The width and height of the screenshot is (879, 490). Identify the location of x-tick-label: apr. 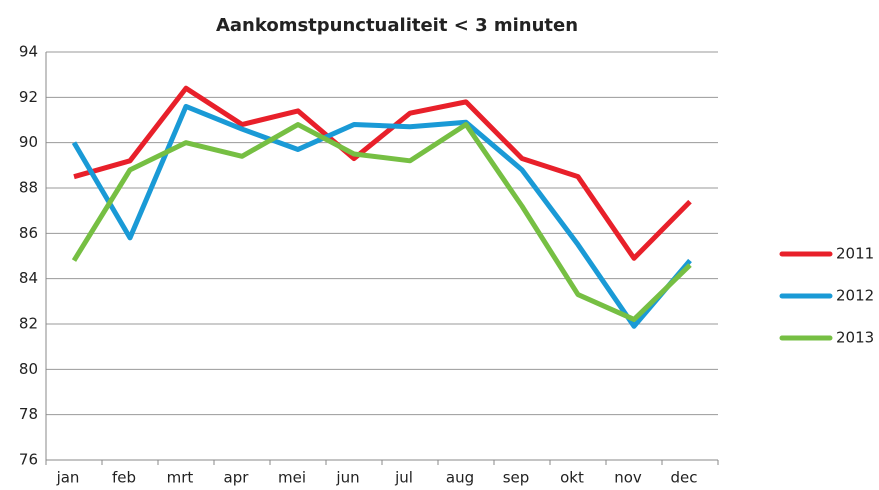
(237, 478).